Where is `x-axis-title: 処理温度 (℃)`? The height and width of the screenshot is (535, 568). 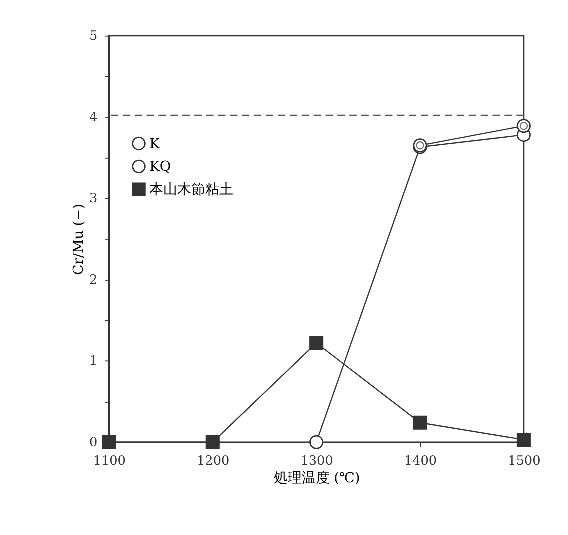 x-axis-title: 処理温度 (℃) is located at coordinates (317, 478).